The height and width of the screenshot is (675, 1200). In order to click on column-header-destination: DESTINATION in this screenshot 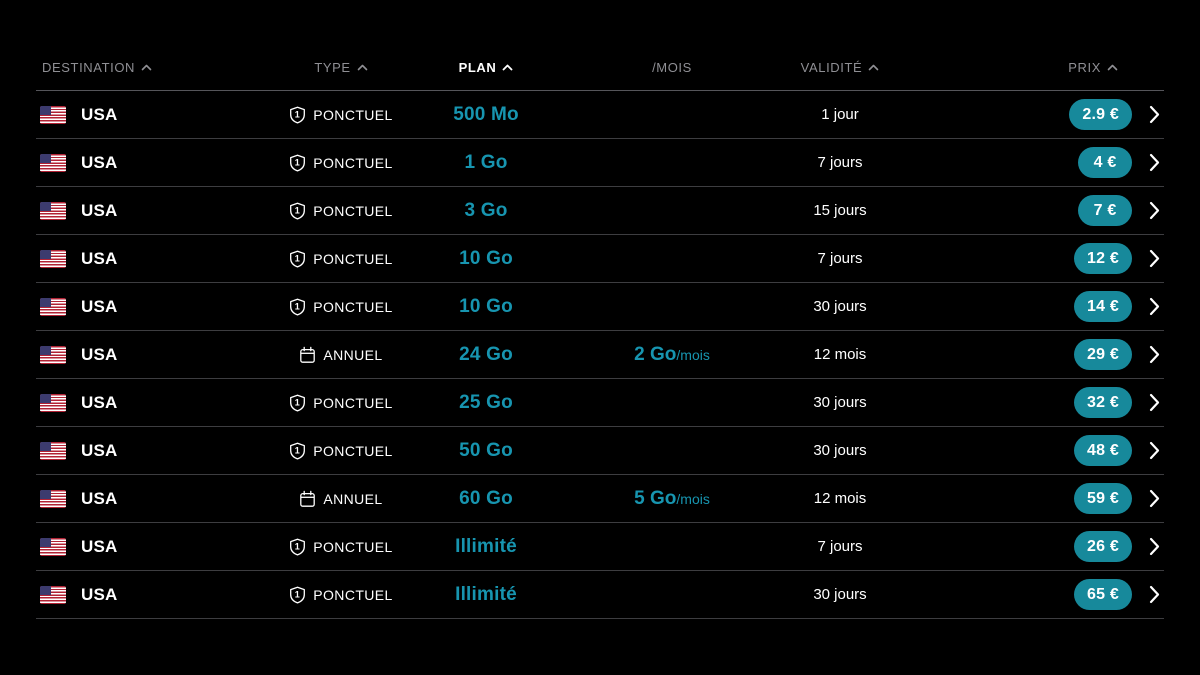, I will do `click(151, 67)`.